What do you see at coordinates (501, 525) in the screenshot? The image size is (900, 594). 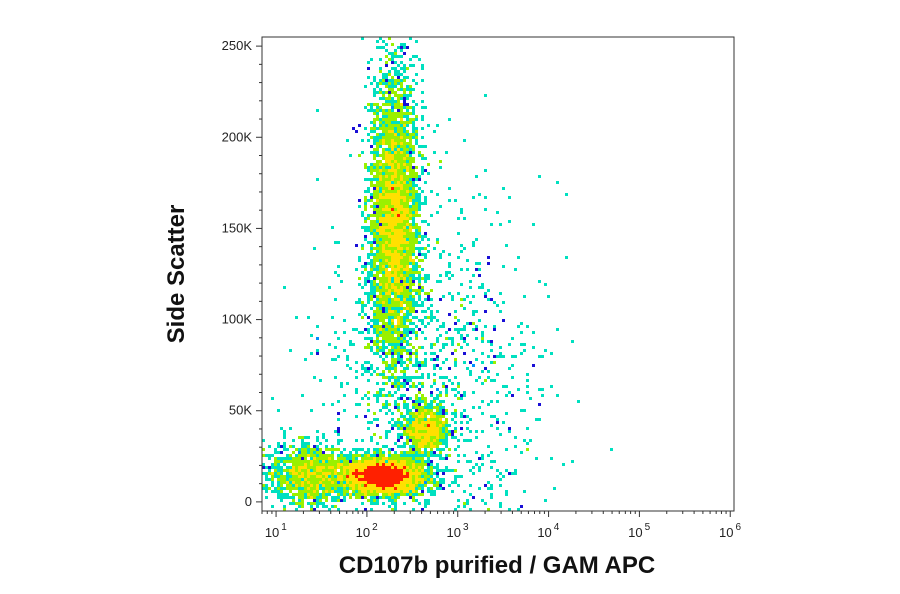 I see `x-axis: 10 1 10 2 10 3 10 4 10 5 10 6` at bounding box center [501, 525].